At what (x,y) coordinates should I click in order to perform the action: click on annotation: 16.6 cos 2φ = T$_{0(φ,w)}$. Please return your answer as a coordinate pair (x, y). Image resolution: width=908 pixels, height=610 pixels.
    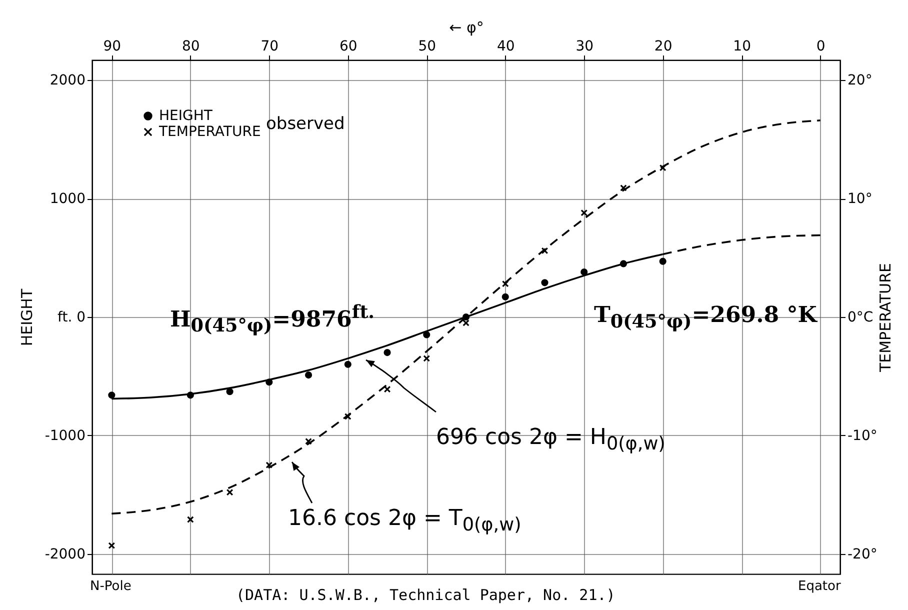
    Looking at the image, I should click on (405, 521).